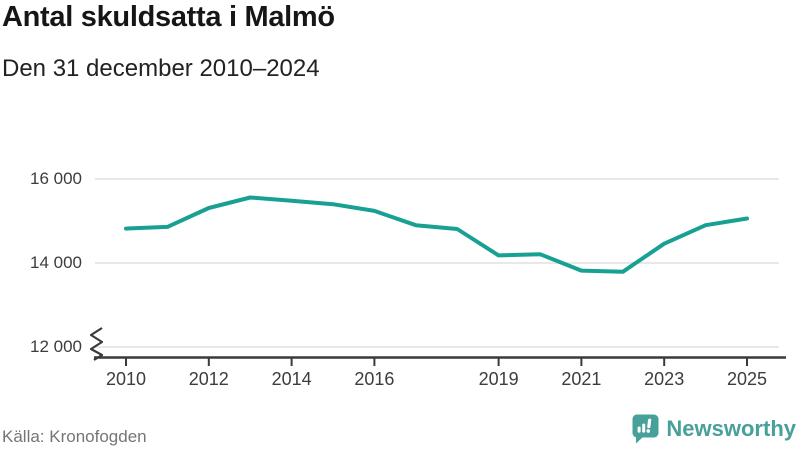 Image resolution: width=800 pixels, height=450 pixels. Describe the element at coordinates (374, 379) in the screenshot. I see `x-axis-label: 2016` at that location.